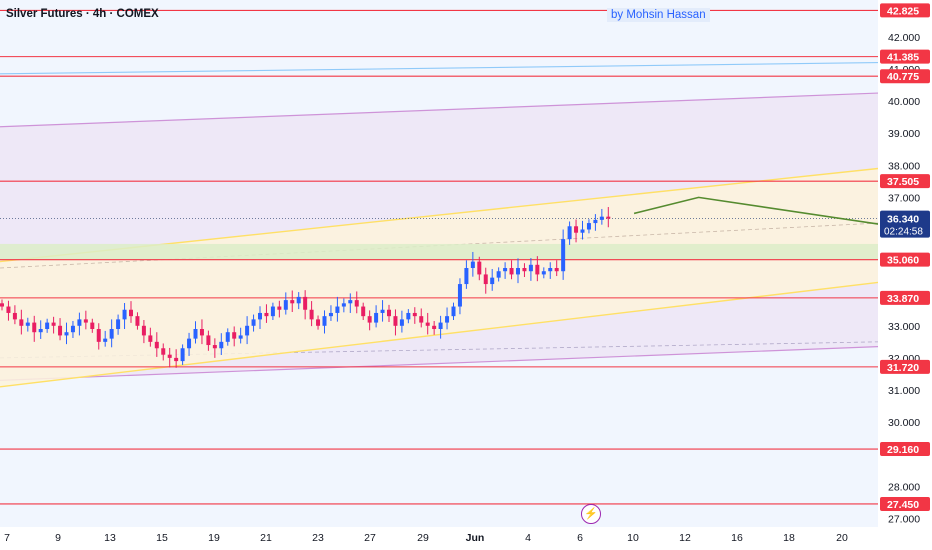  Describe the element at coordinates (904, 487) in the screenshot. I see `y-tick-label: 28.000` at that location.